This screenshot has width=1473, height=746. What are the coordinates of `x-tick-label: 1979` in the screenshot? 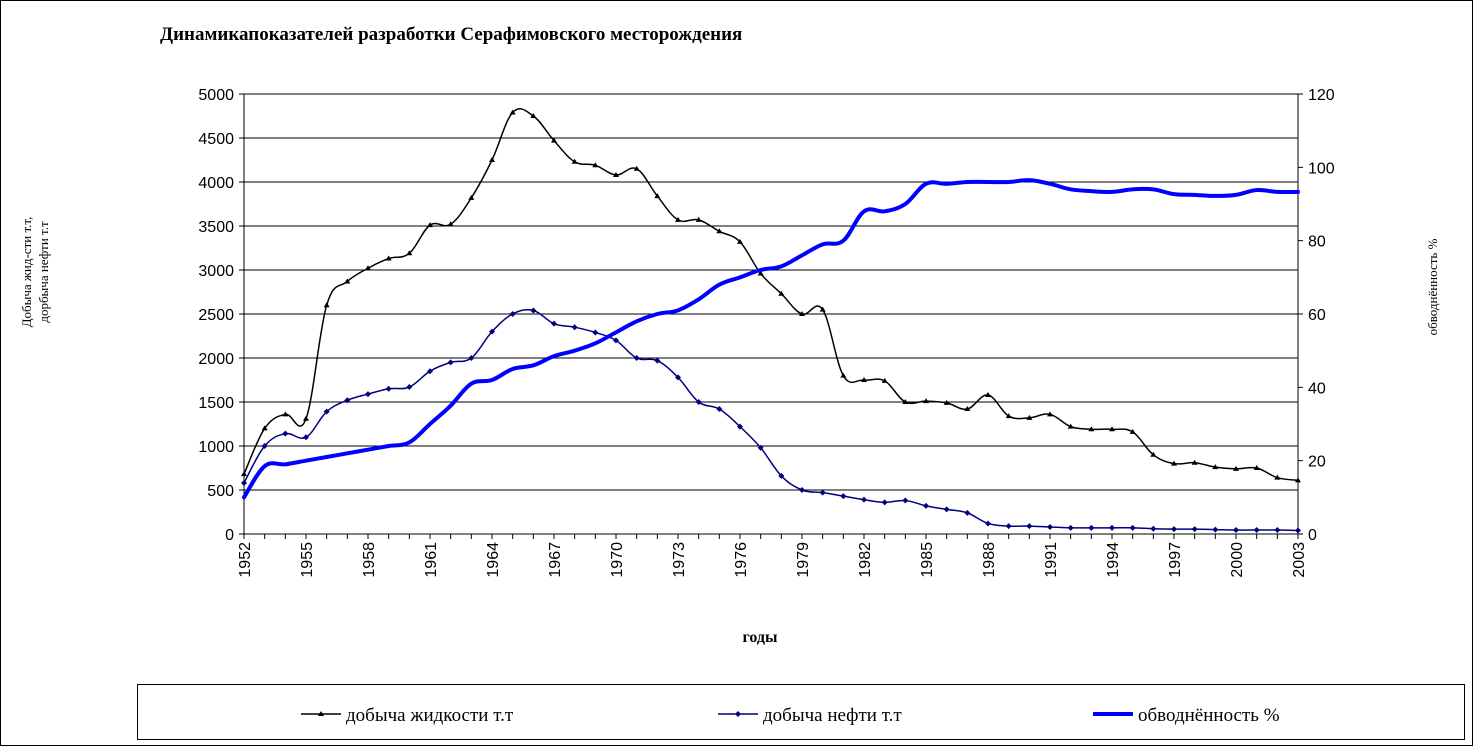 It's located at (803, 560).